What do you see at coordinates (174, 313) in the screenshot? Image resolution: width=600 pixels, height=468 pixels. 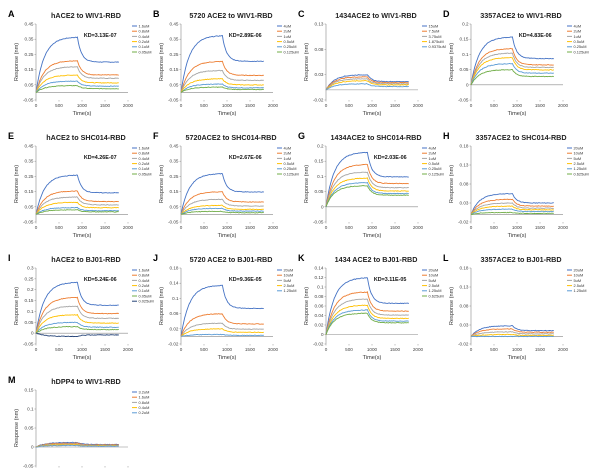 I see `y-tick-label: 0.06` at bounding box center [174, 313].